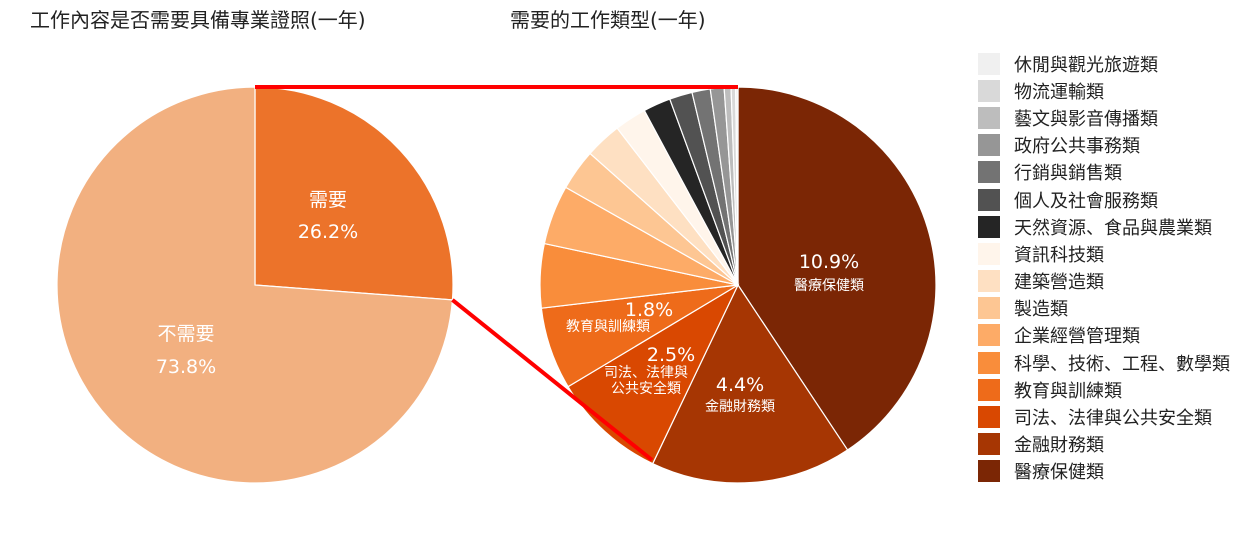  I want to click on right-slice-司法-法律與公共安全類, so click(653, 374).